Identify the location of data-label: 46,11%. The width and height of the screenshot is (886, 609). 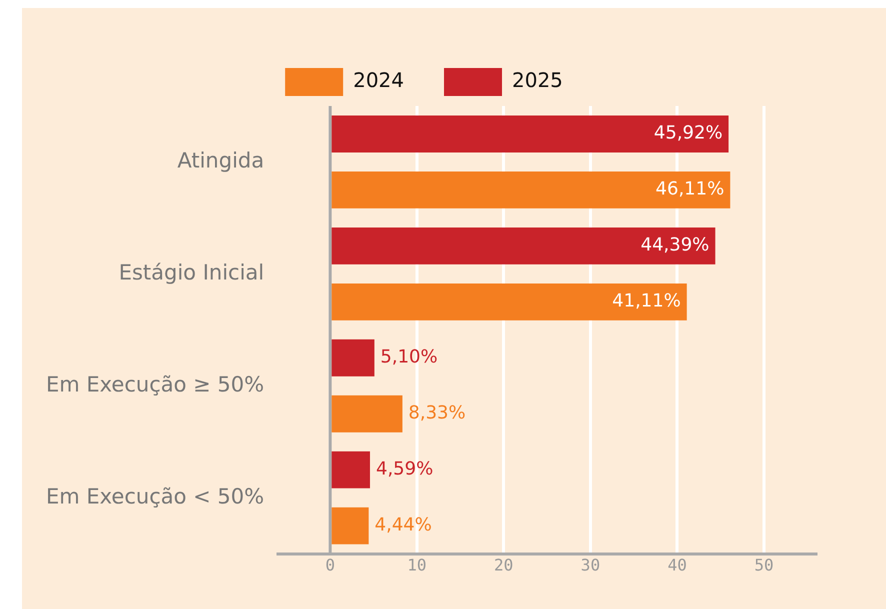
(690, 189).